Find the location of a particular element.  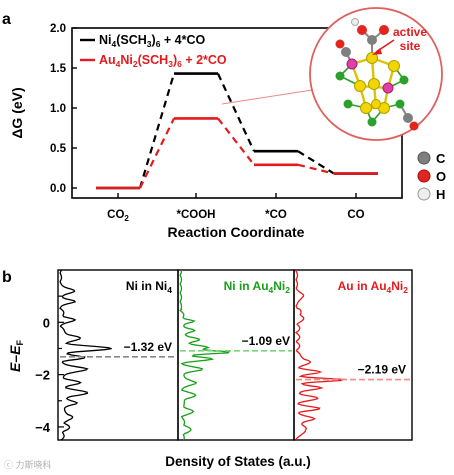

atom-legend: C O H is located at coordinates (431, 176).